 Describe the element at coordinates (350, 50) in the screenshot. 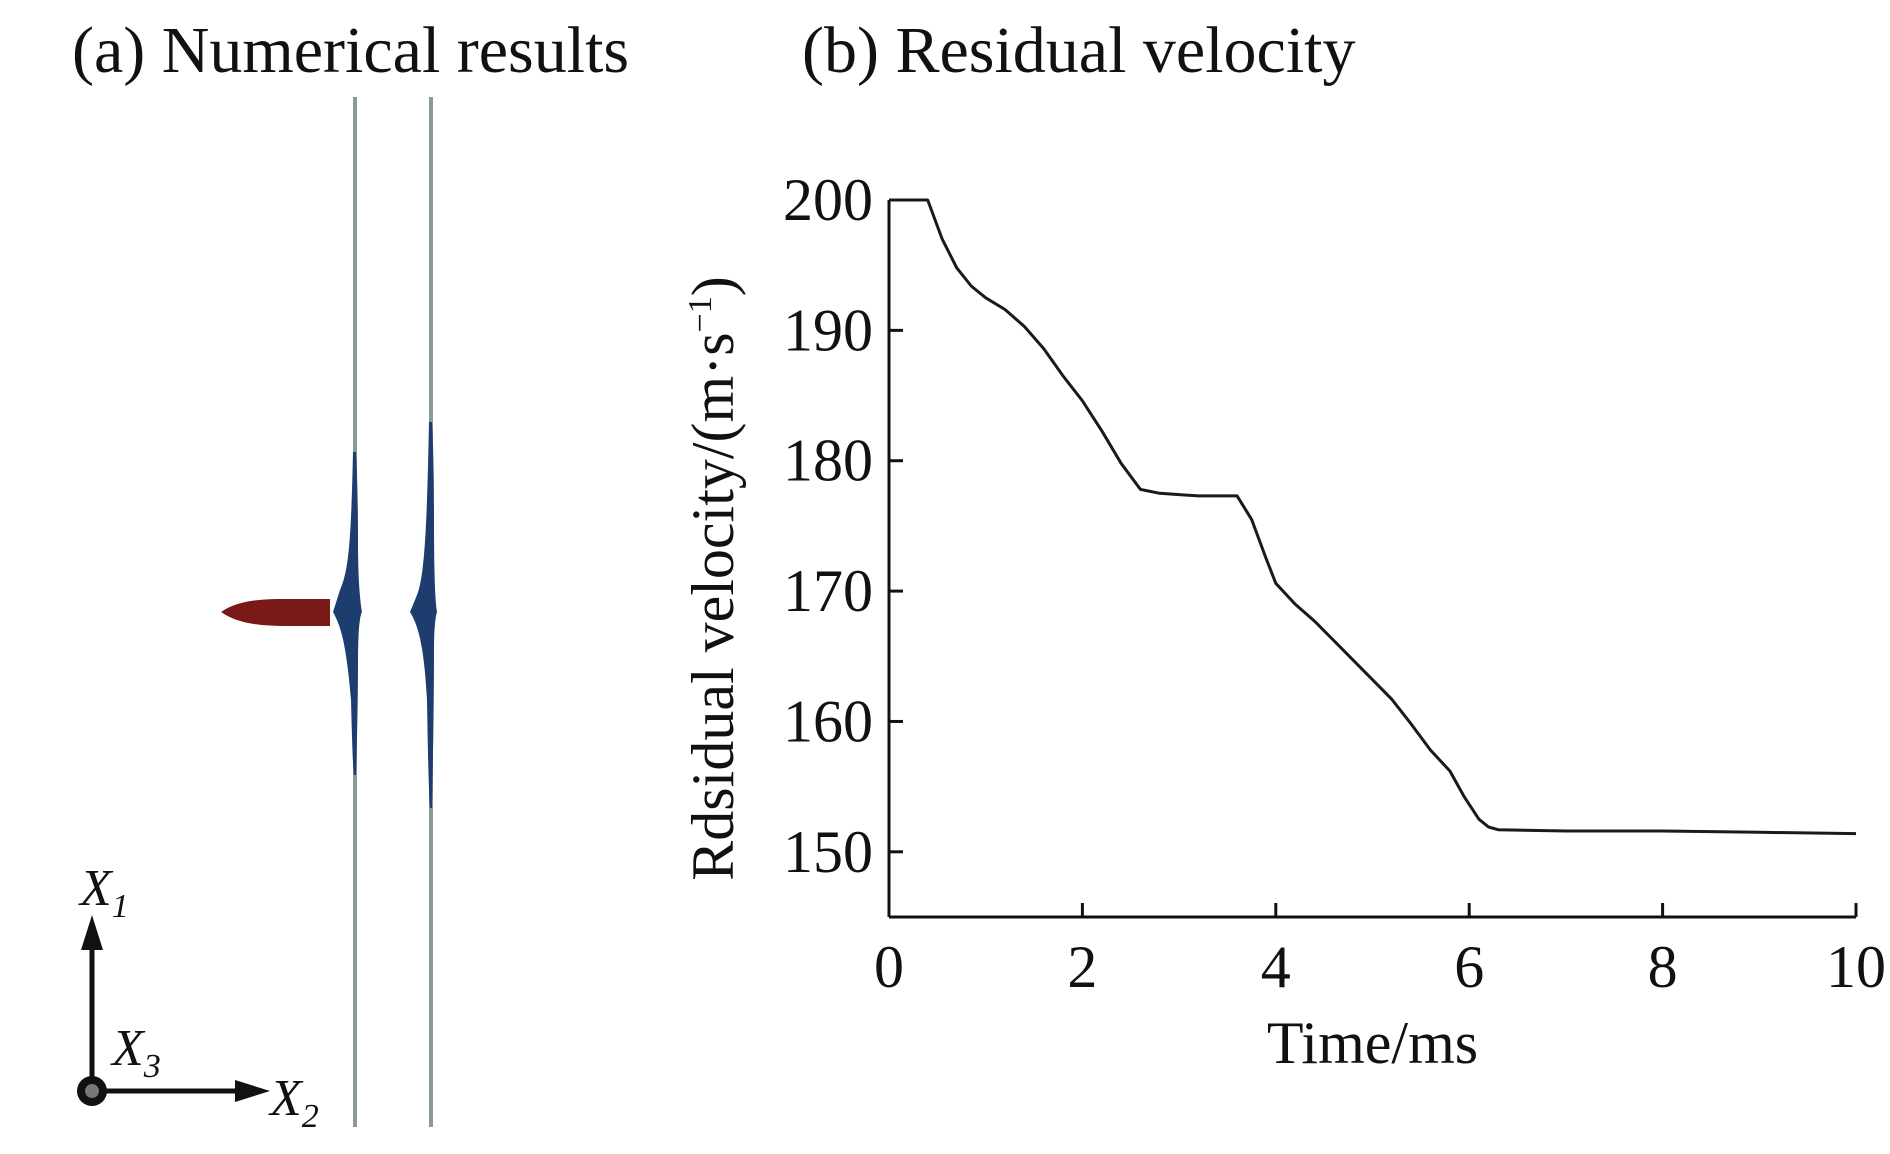

I see `panel-a-title: (a) Numerical results` at that location.